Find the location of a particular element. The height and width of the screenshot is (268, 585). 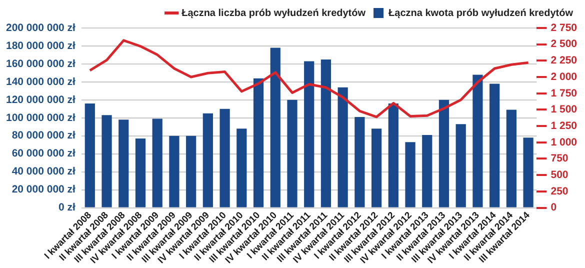

y2-tick-label: 2 000 is located at coordinates (564, 76).